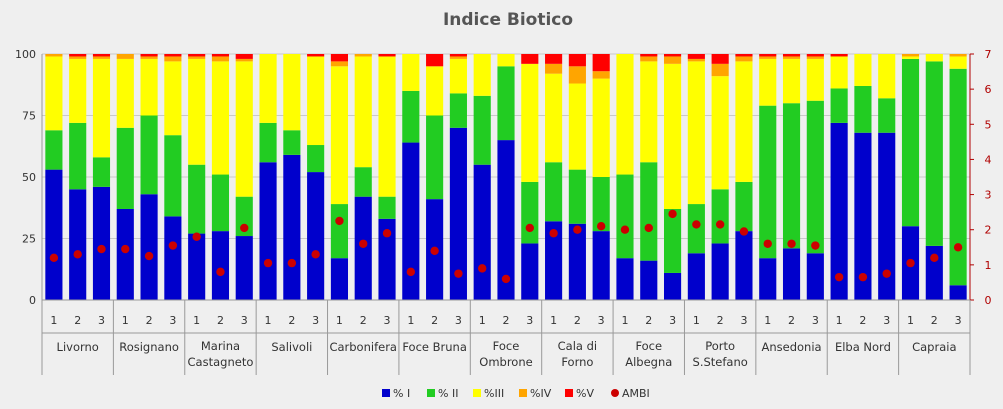 Image resolution: width=1003 pixels, height=409 pixels. Describe the element at coordinates (32, 300) in the screenshot. I see `y-left-tick-label: 0` at that location.